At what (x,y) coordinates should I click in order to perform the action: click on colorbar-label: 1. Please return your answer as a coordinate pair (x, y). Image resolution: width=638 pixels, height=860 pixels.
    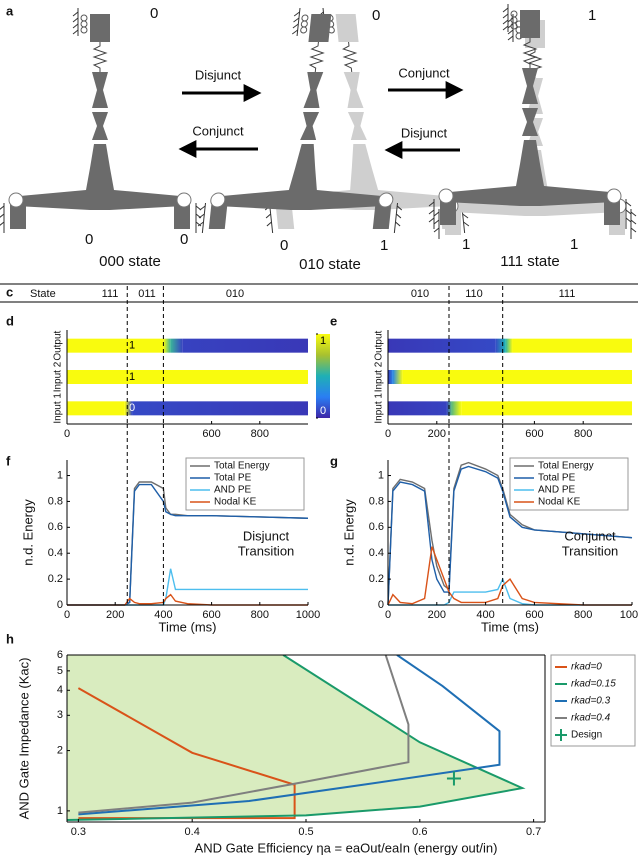
    Looking at the image, I should click on (323, 341).